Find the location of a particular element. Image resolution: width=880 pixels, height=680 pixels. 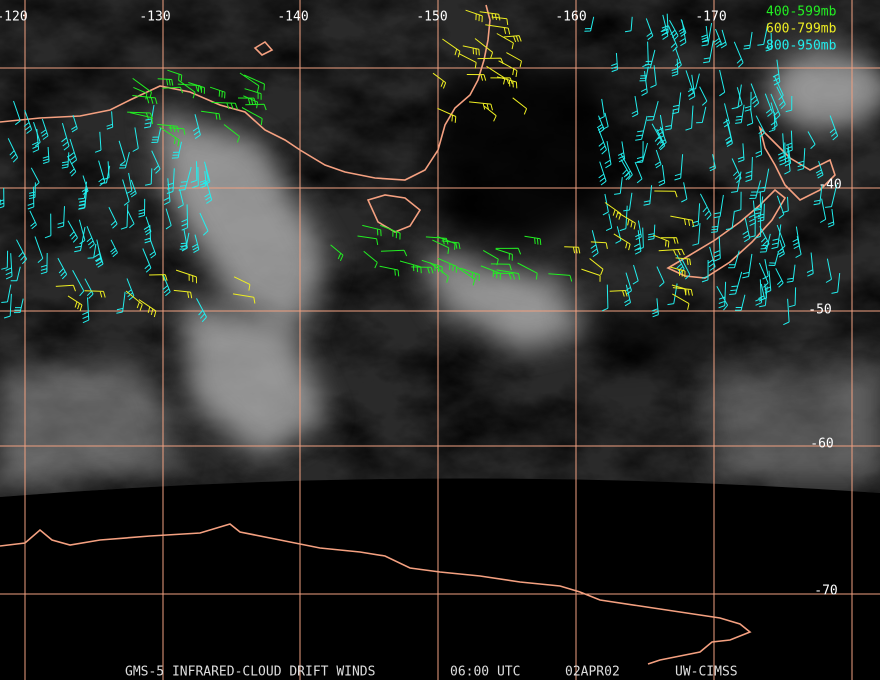

footer-text: 02APR02 is located at coordinates (592, 672).